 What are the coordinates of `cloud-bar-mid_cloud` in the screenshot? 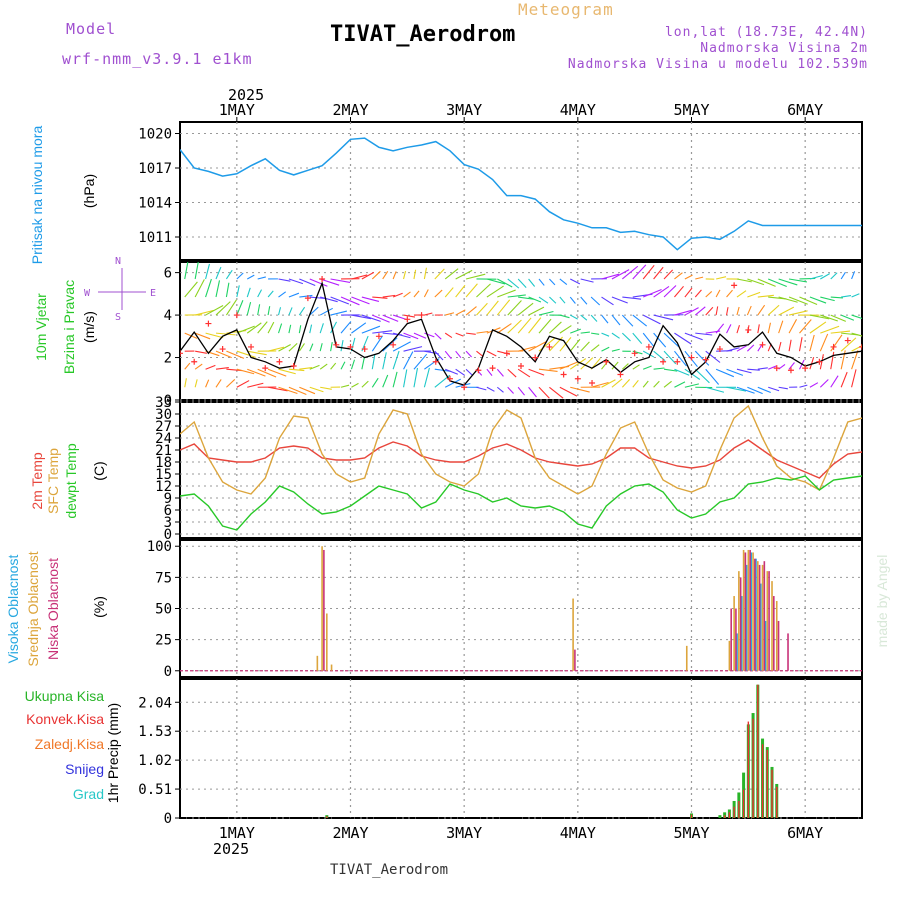 It's located at (734, 633).